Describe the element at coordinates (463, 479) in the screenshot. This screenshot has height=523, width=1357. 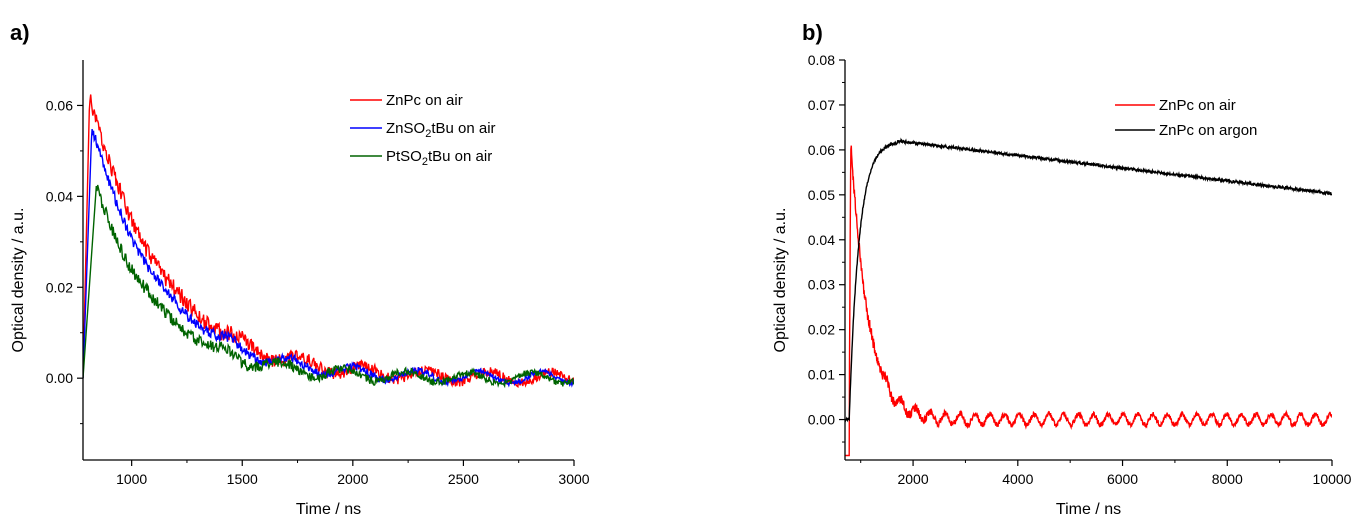
I see `x-tick-label: 2500` at that location.